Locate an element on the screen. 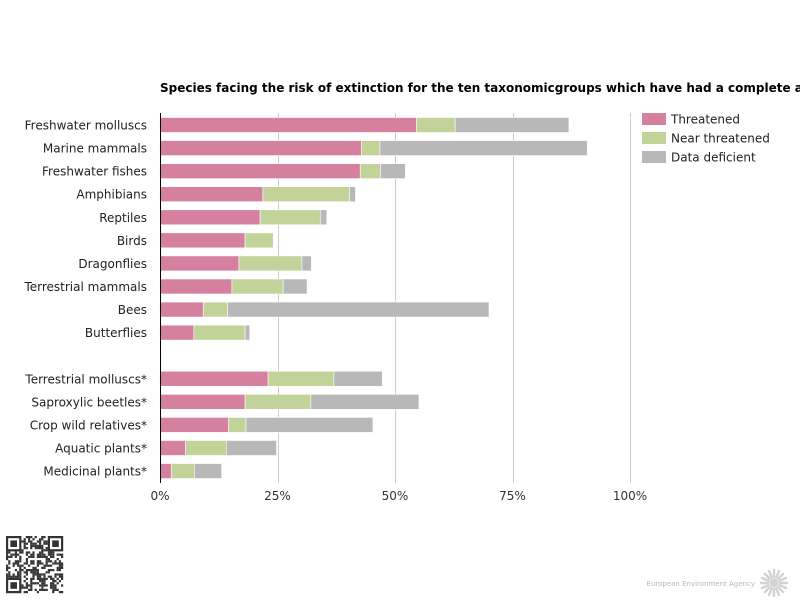  category-label: Saproxylic beetles* is located at coordinates (89, 402).